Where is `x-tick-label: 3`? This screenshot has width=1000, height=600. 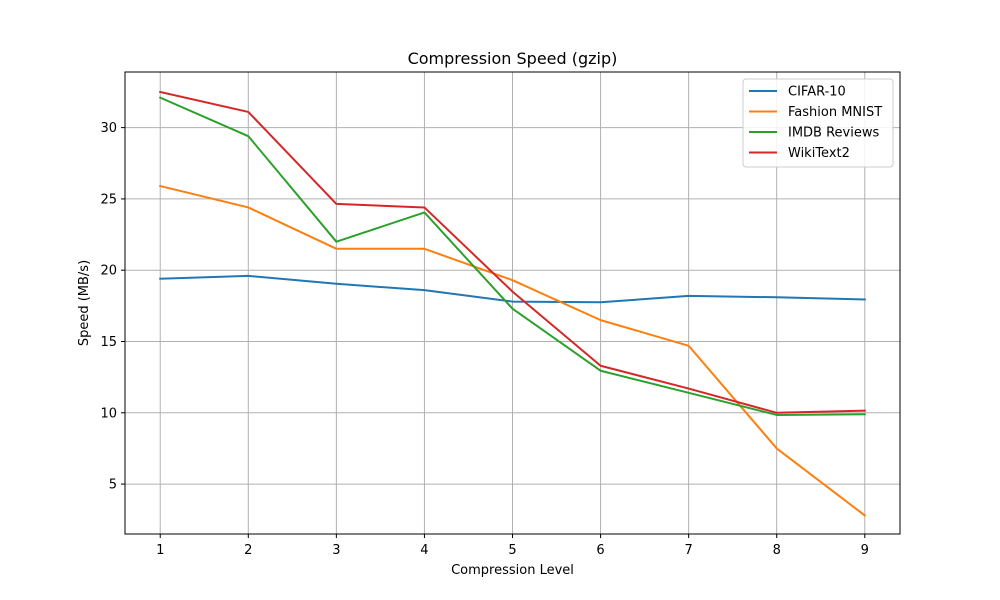 x-tick-label: 3 is located at coordinates (336, 550).